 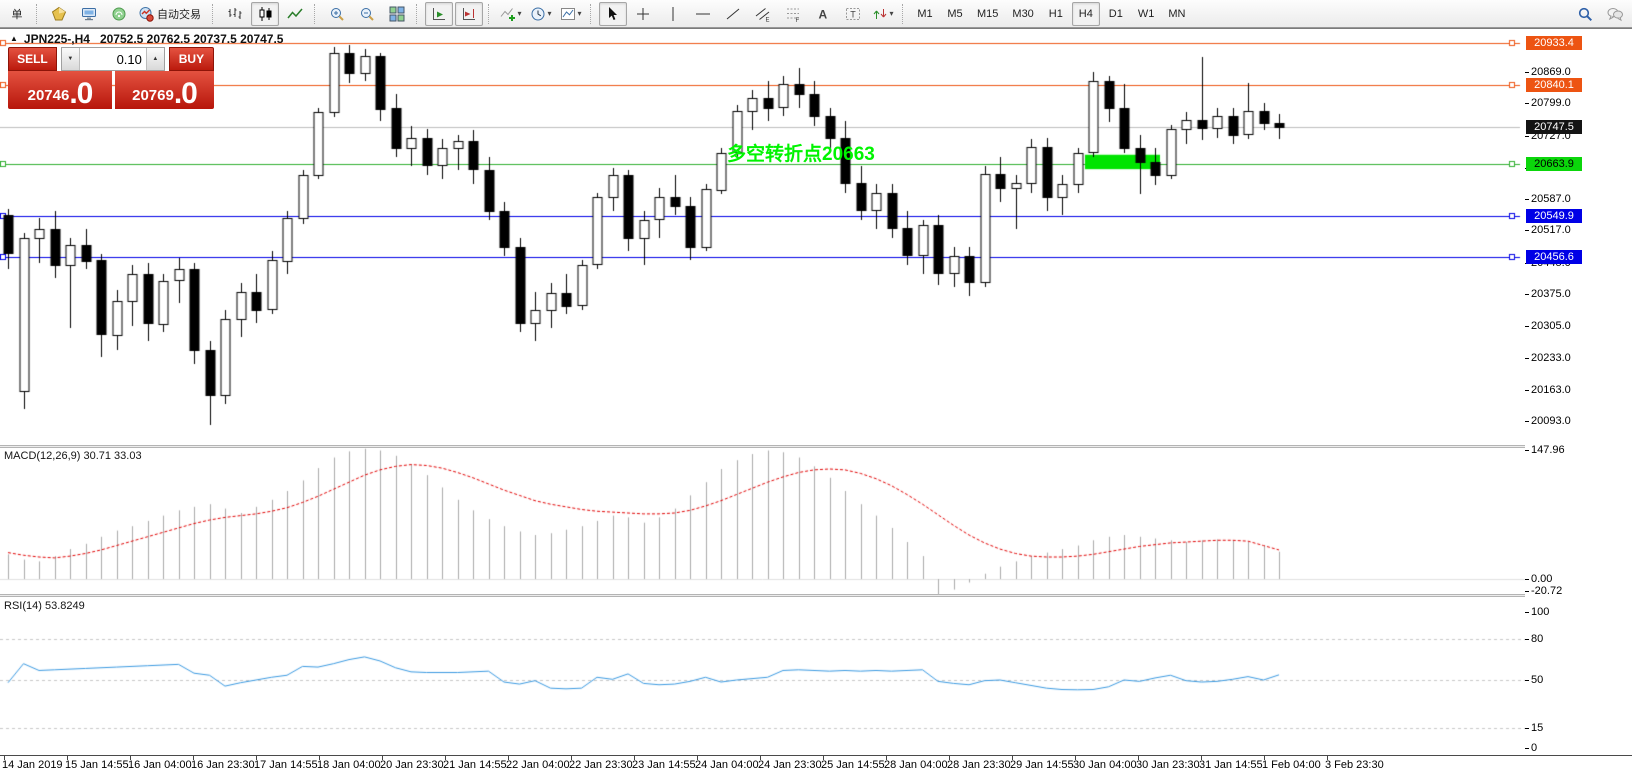 What do you see at coordinates (987, 14) in the screenshot?
I see `timeframe-m15: M15` at bounding box center [987, 14].